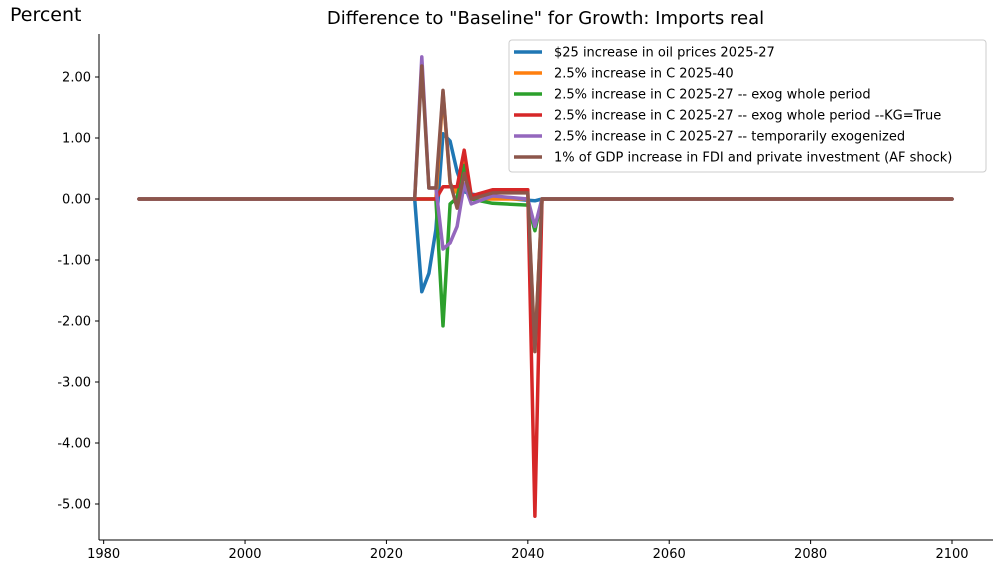 This screenshot has height=575, width=1001. Describe the element at coordinates (644, 74) in the screenshot. I see `legend-label-2: 2.5% increase in C 2025-40` at that location.